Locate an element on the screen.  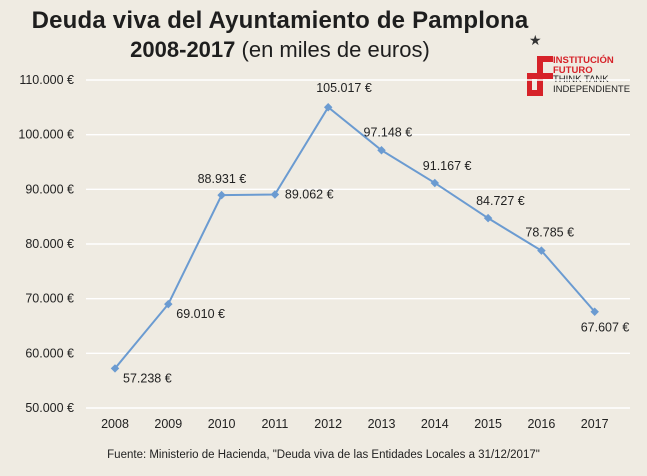
data-label: 91.167 € is located at coordinates (447, 166).